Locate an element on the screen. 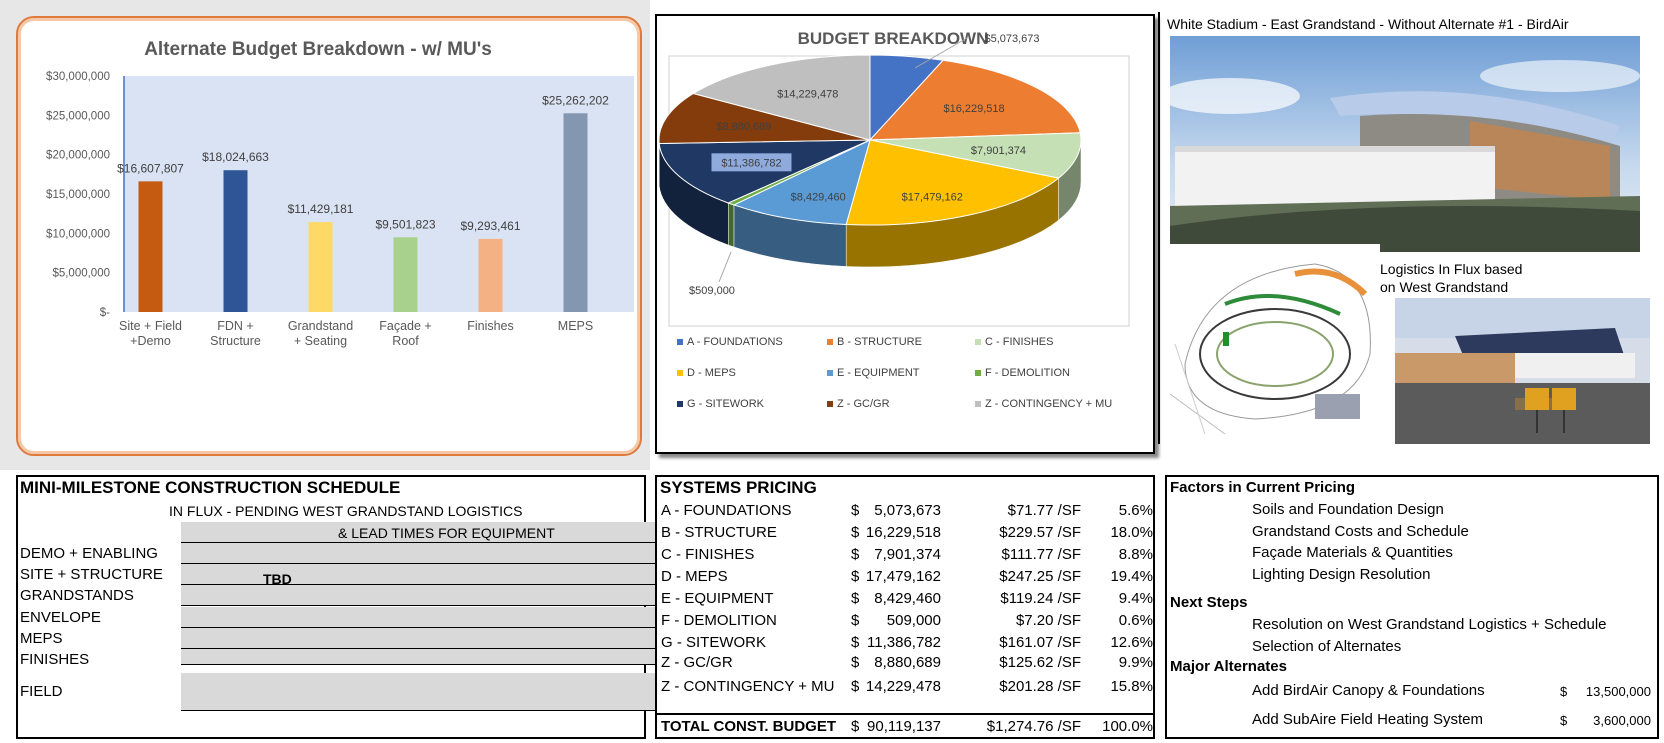  y-tick-label: $30,000,000 is located at coordinates (78, 77).